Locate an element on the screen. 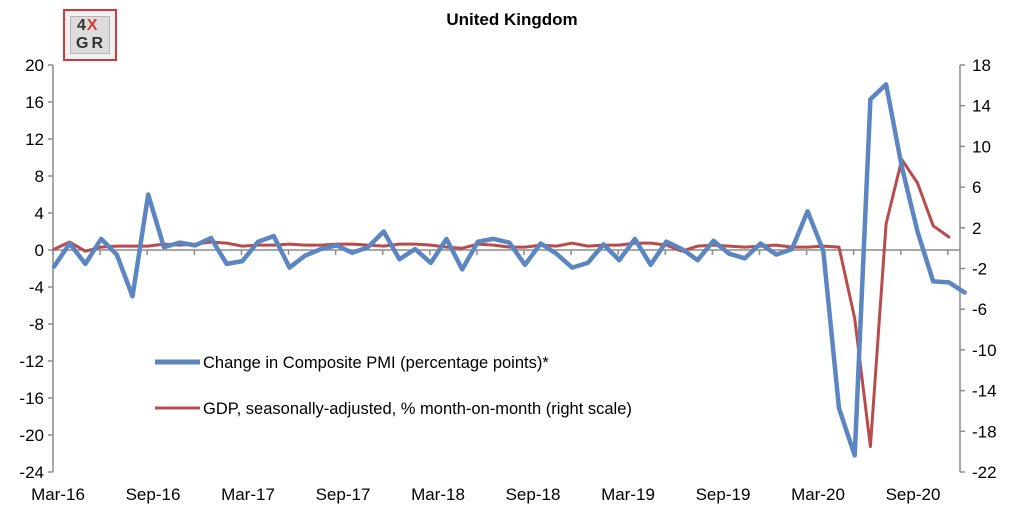  logo-digit: 4 is located at coordinates (82, 25).